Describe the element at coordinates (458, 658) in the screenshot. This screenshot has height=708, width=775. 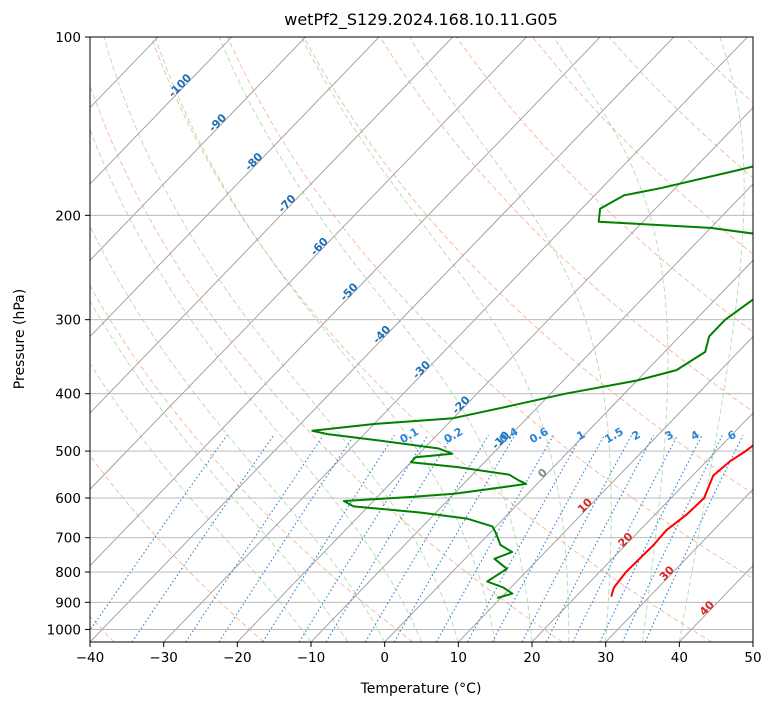
I see `x-tick-label: 10` at that location.